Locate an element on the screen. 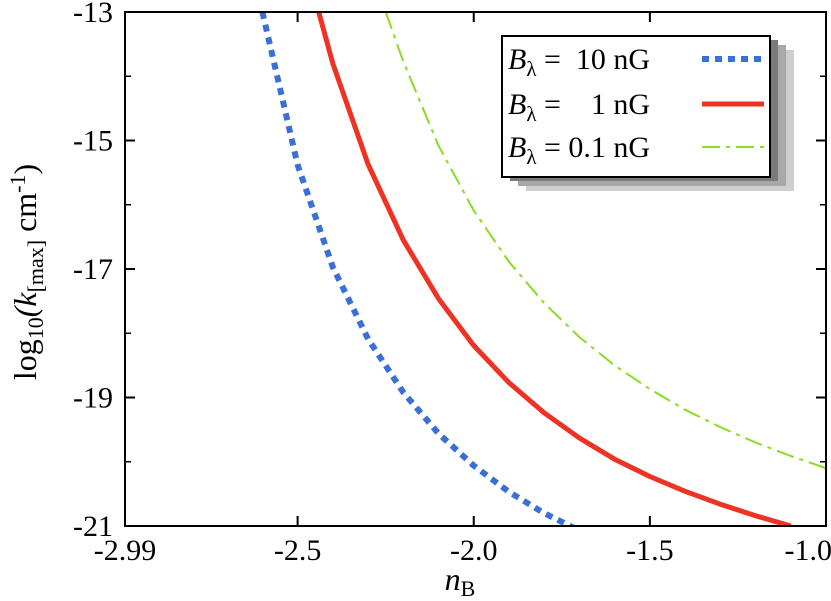  y-tick-label: -19 is located at coordinates (93, 398).